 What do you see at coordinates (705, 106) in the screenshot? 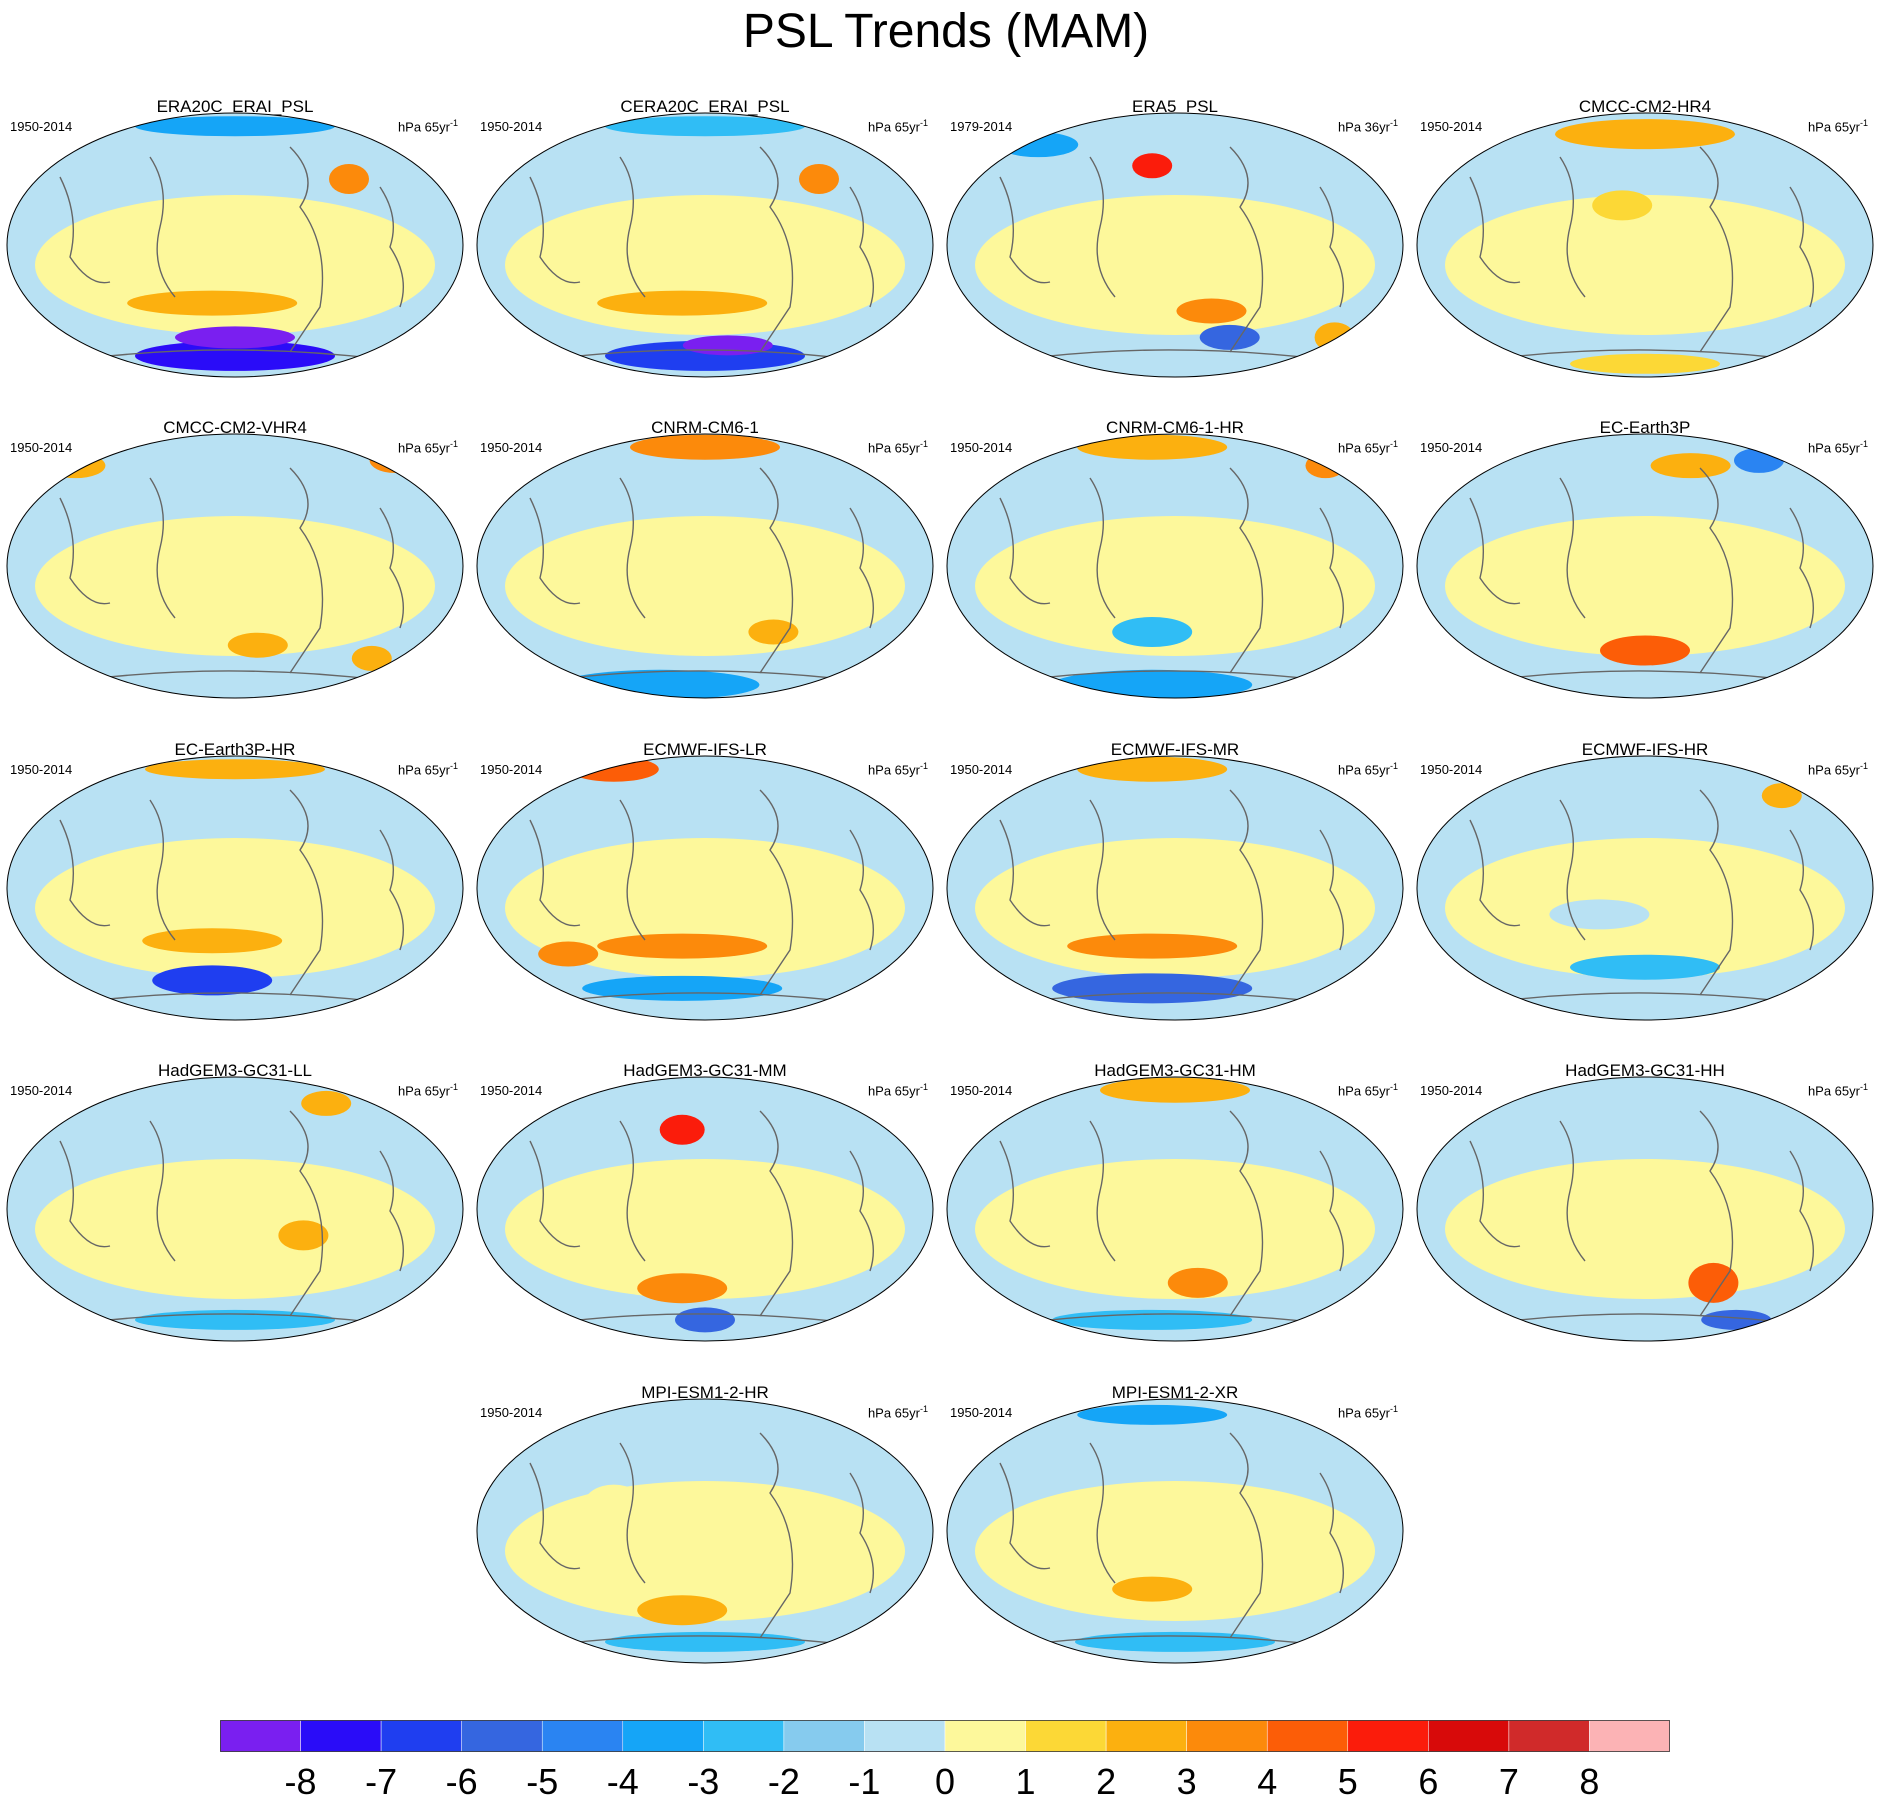
I see `panel-title: CERA20C_ERAI_PSL` at bounding box center [705, 106].